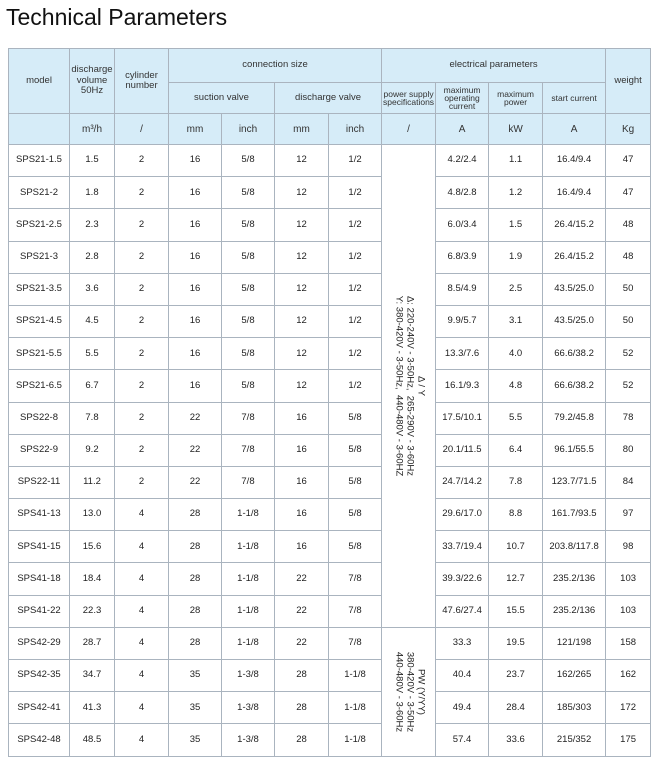  What do you see at coordinates (574, 321) in the screenshot?
I see `value-cell: 43.5/25.0` at bounding box center [574, 321].